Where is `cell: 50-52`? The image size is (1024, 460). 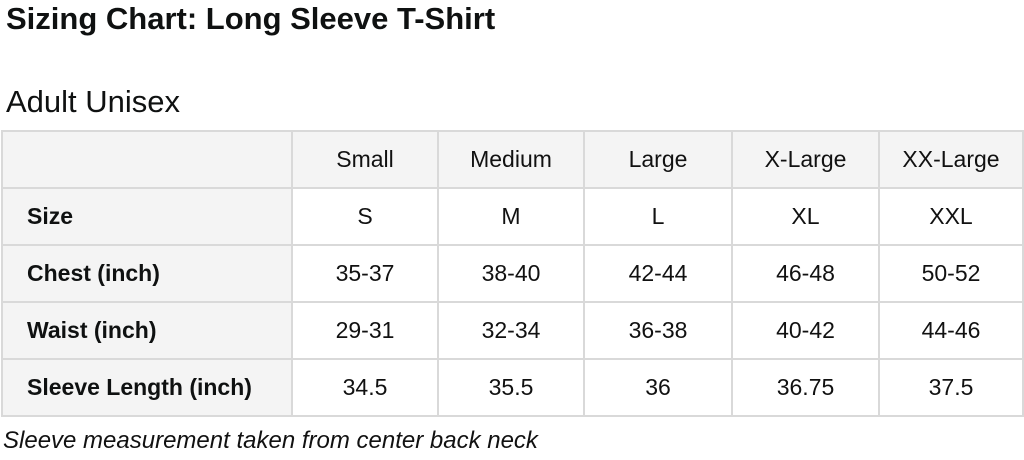 cell: 50-52 is located at coordinates (951, 274).